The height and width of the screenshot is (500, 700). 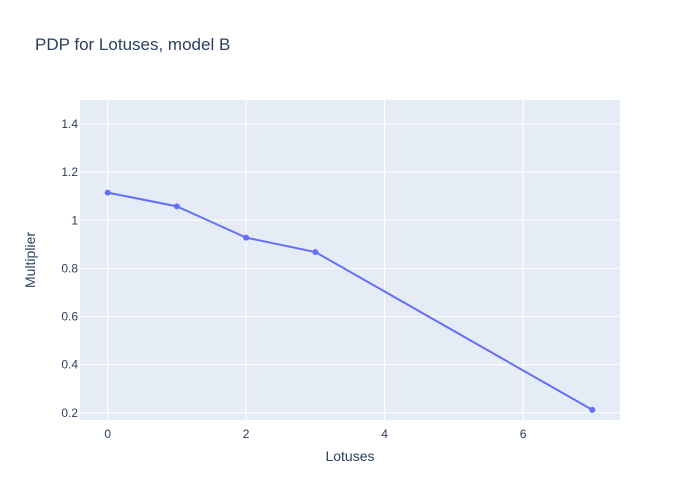 I want to click on x-tick-label: 4, so click(x=384, y=434).